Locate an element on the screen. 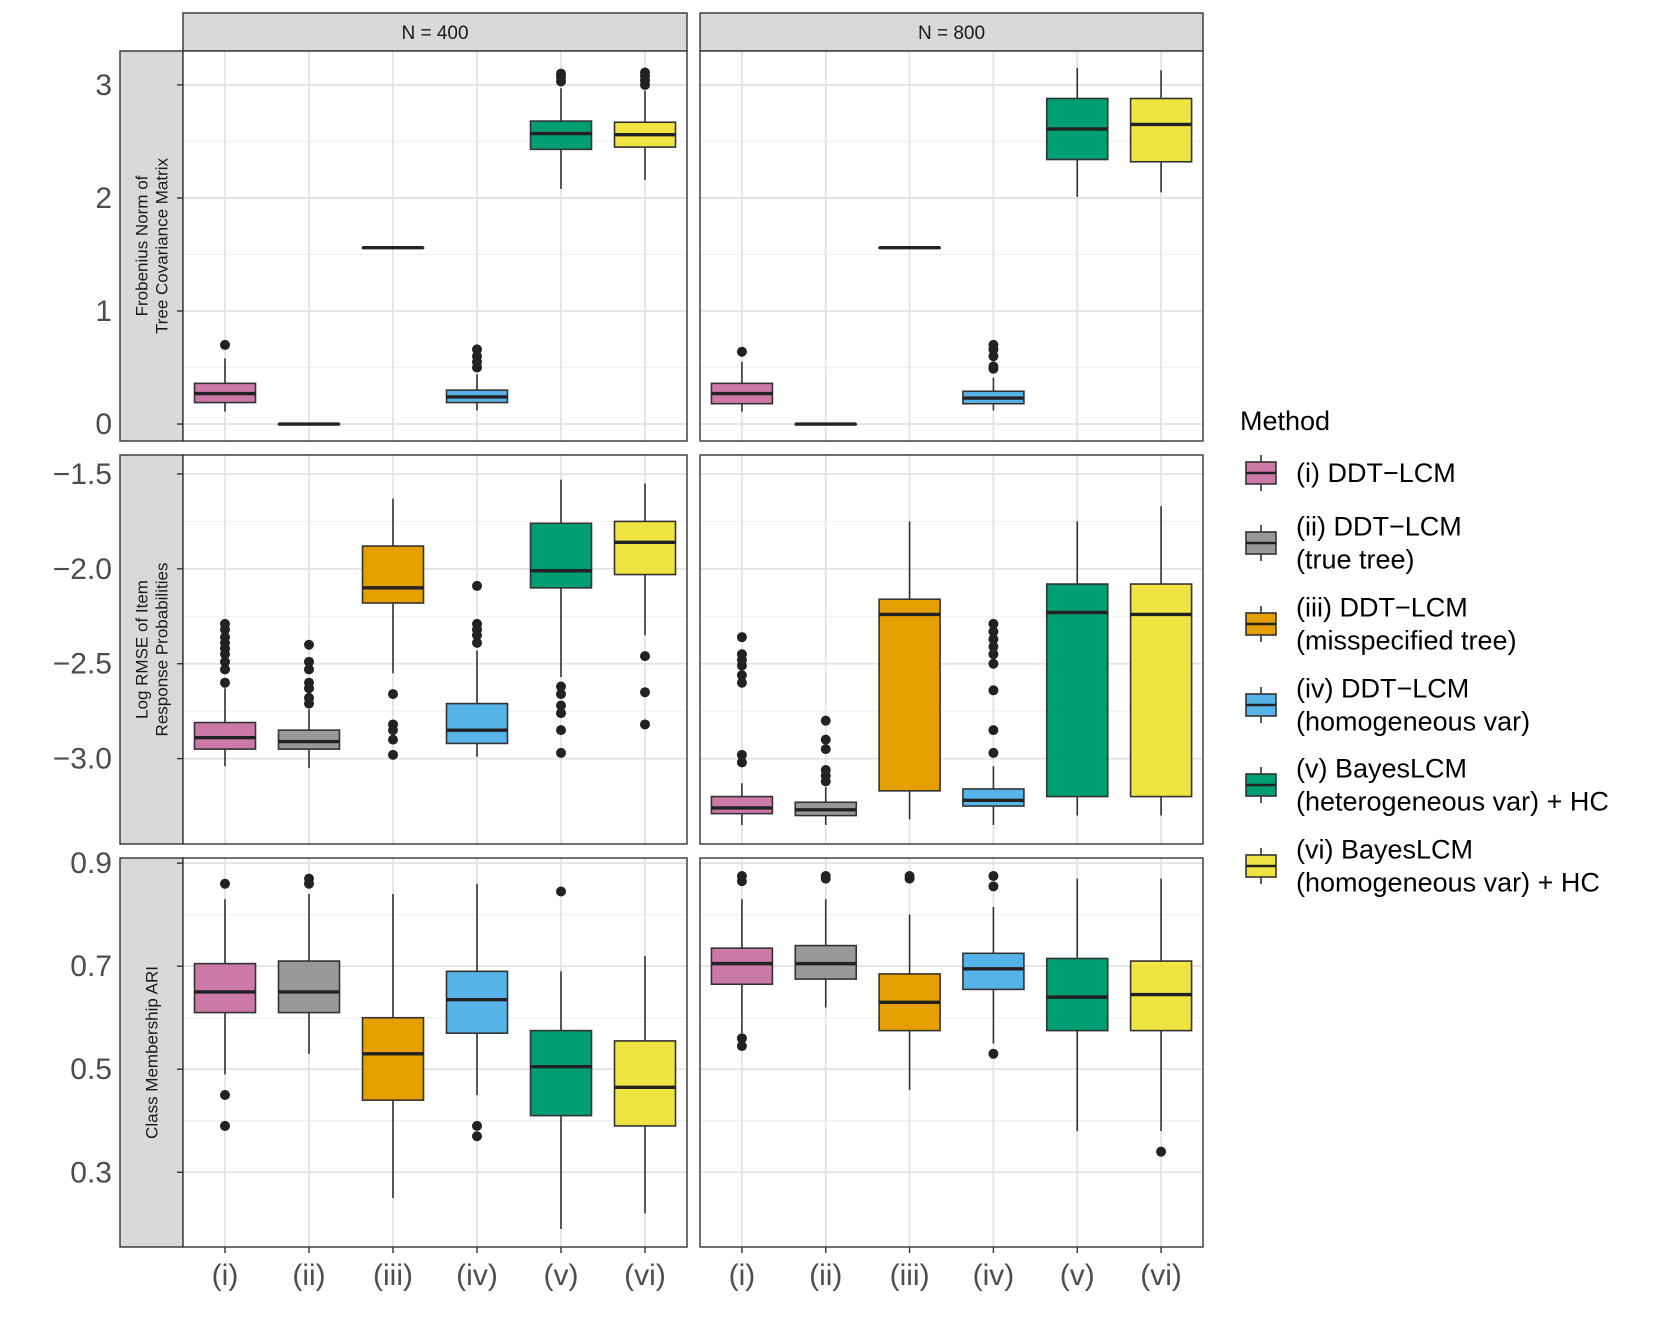 The image size is (1661, 1329). row-label-1-0: Log RMSE of Item is located at coordinates (142, 649).